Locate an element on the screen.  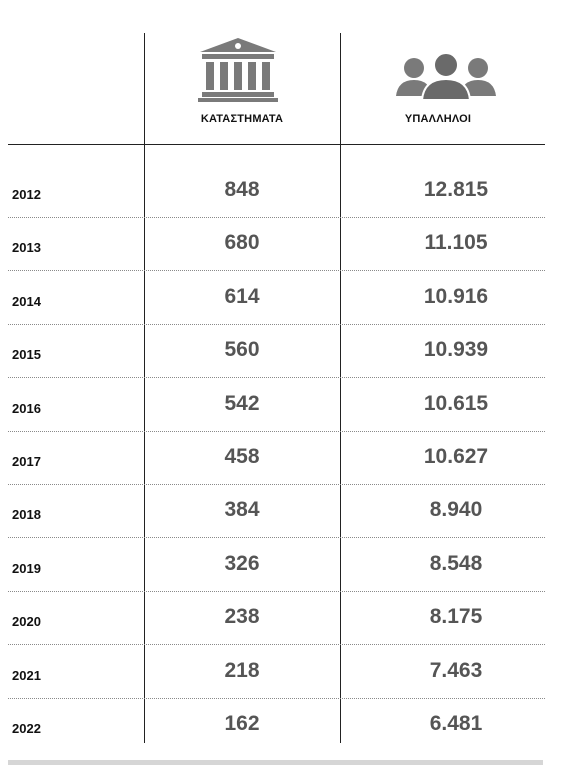
employees-value: 10.939 is located at coordinates (456, 350).